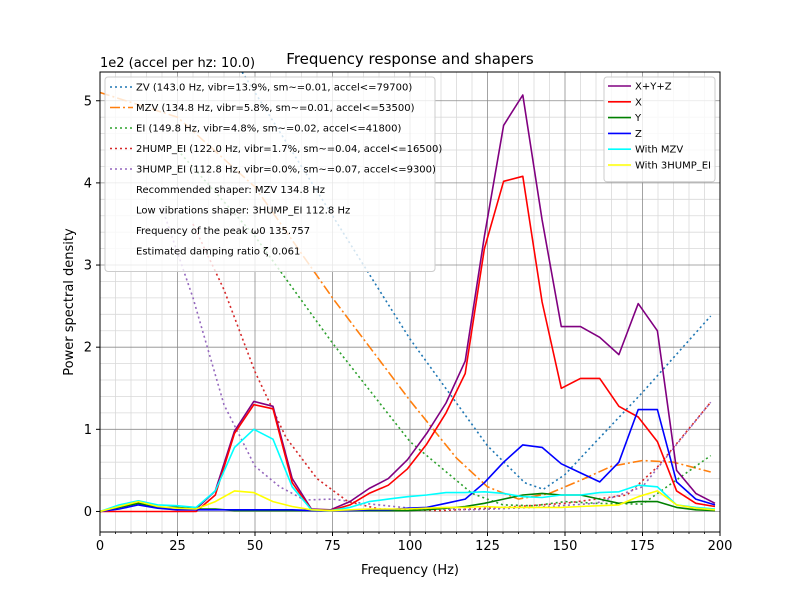 This screenshot has height=600, width=800. What do you see at coordinates (243, 211) in the screenshot?
I see `shaper-legend-note: Low vibrations shaper: 3HUMP_EI 112.8 Hz` at bounding box center [243, 211].